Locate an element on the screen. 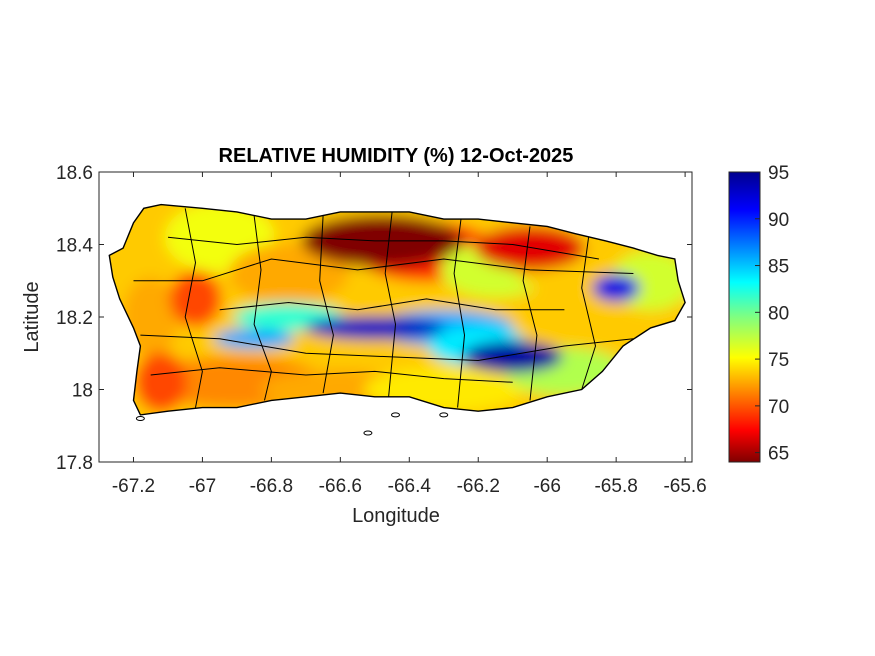 Image resolution: width=875 pixels, height=656 pixels. colorbar-tick-label: 90 is located at coordinates (778, 220).